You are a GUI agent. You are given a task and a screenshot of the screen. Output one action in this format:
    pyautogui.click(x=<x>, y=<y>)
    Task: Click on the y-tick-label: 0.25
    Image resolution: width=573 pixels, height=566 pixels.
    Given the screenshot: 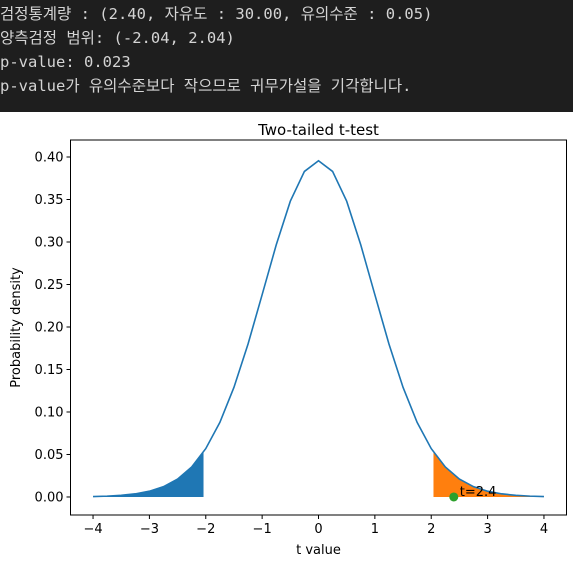 What is the action you would take?
    pyautogui.click(x=49, y=285)
    